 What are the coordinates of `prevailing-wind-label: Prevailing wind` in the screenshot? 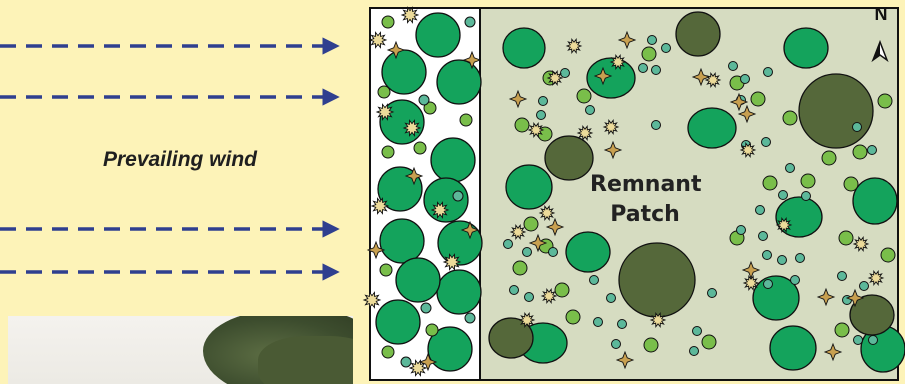 It's located at (180, 159).